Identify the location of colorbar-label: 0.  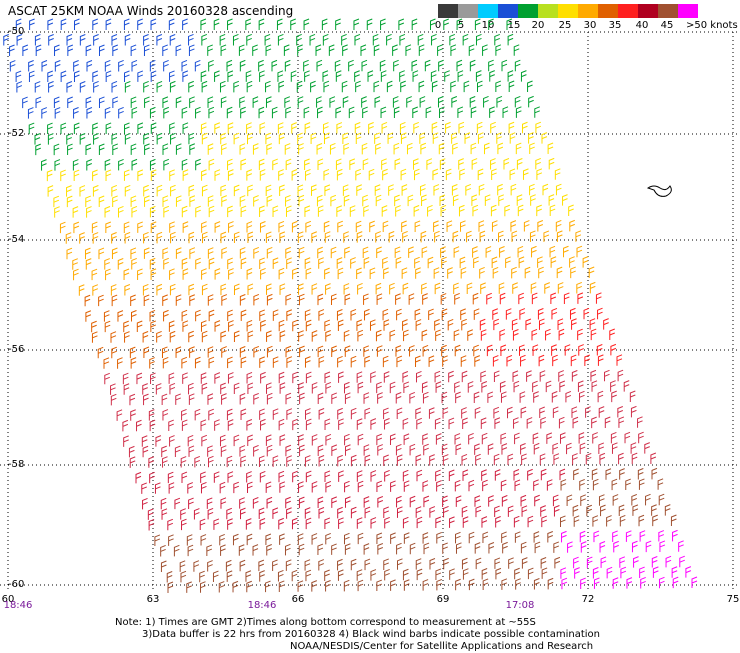
(438, 25).